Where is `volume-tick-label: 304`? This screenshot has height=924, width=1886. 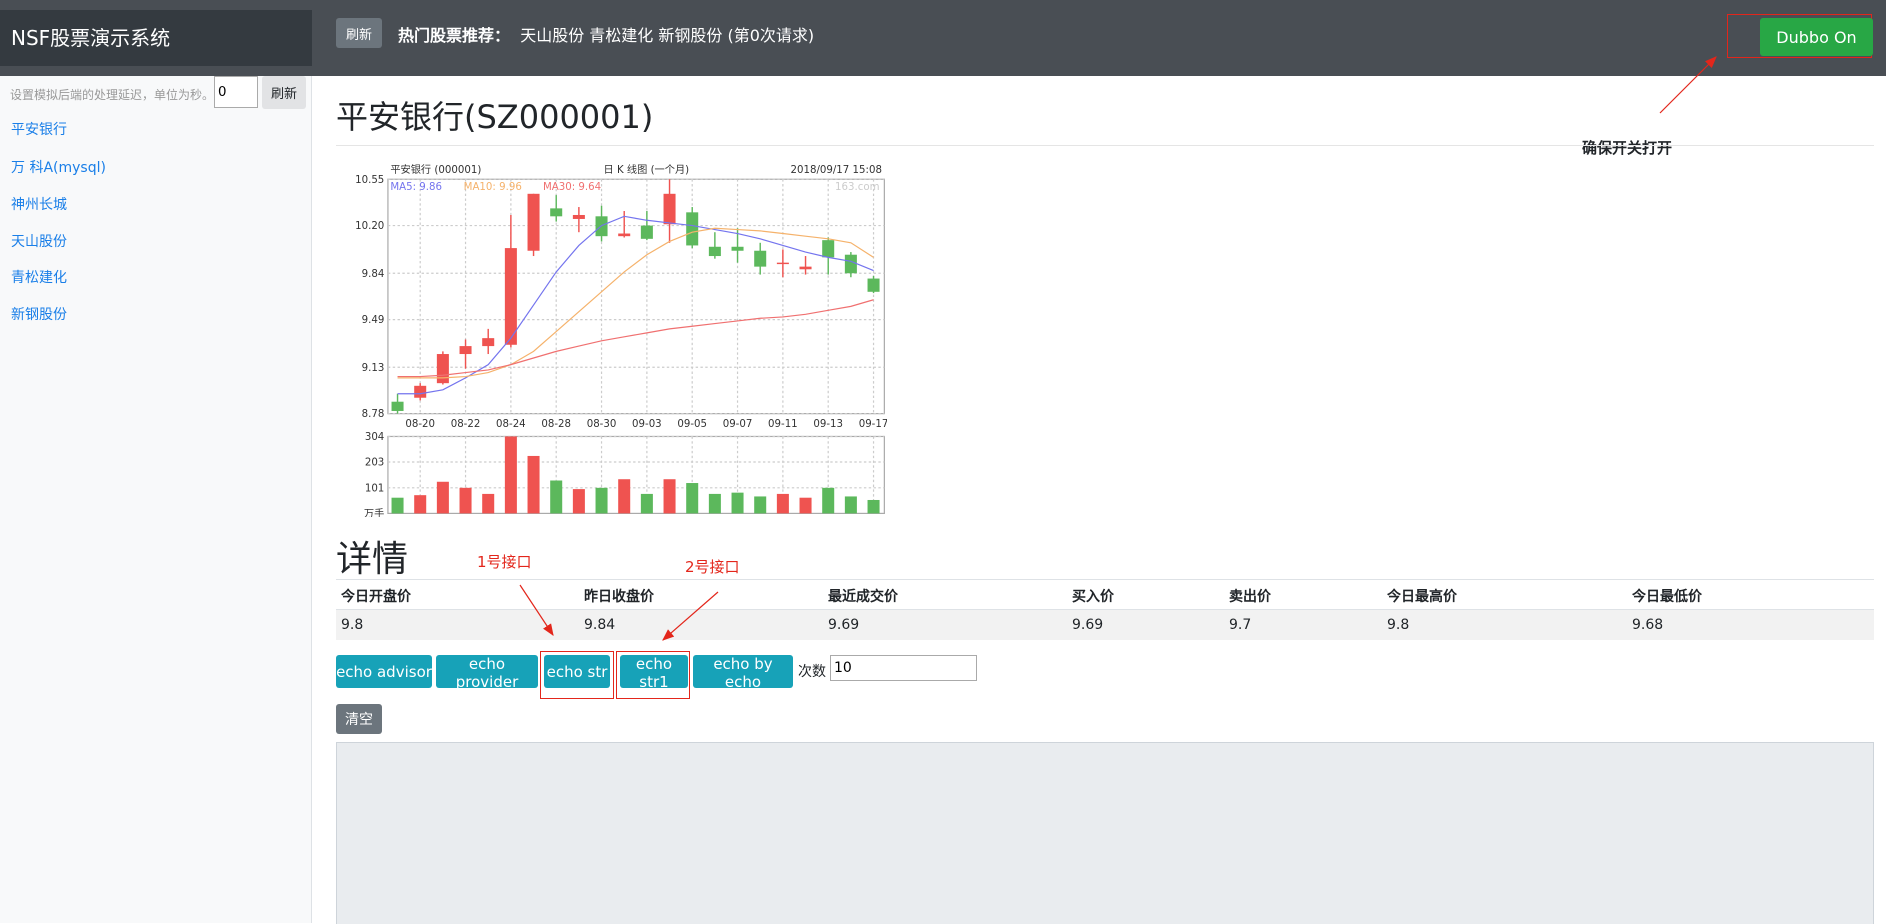
volume-tick-label: 304 is located at coordinates (374, 437).